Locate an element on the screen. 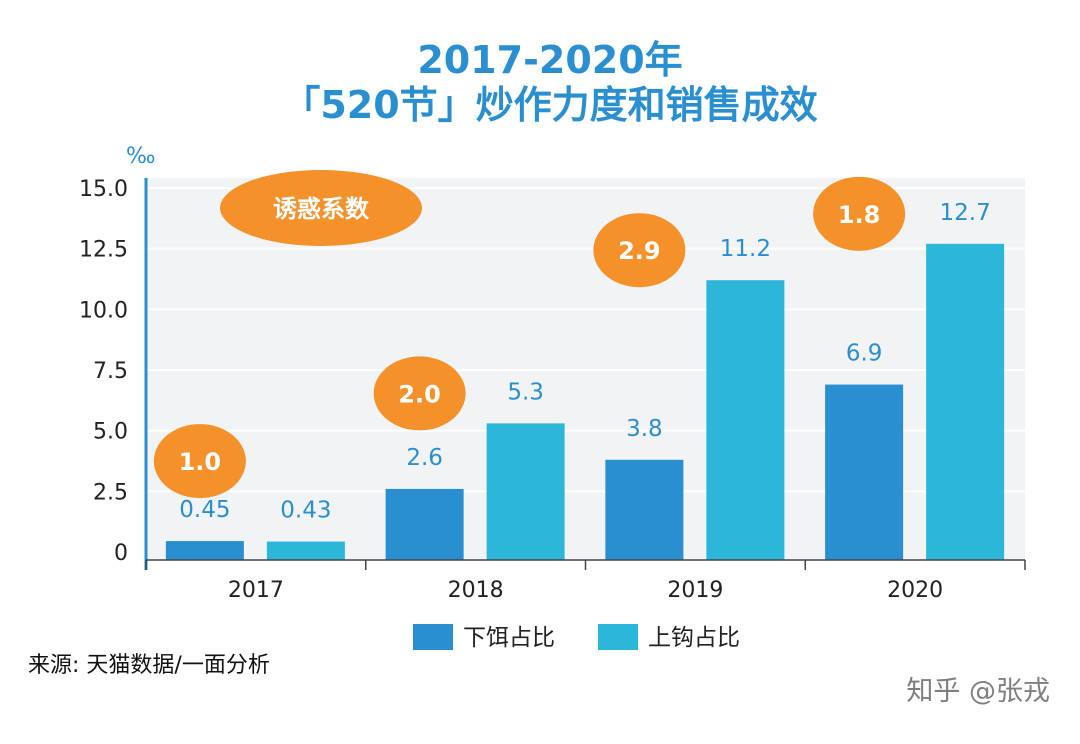  y-axis-unit: ‰ is located at coordinates (141, 156).